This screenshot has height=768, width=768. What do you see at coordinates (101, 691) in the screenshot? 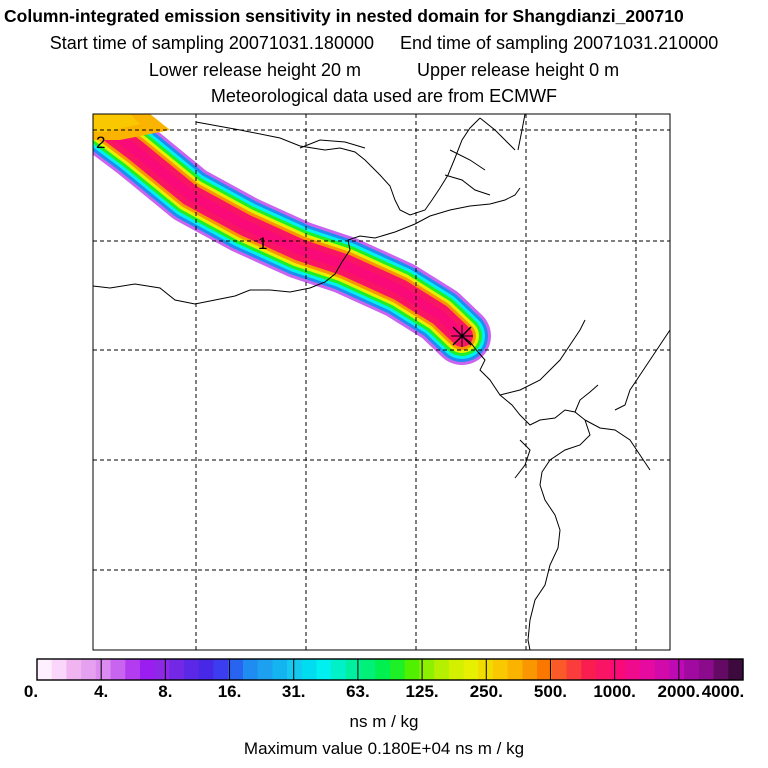
I see `colorbar-tick-label: 4.` at bounding box center [101, 691].